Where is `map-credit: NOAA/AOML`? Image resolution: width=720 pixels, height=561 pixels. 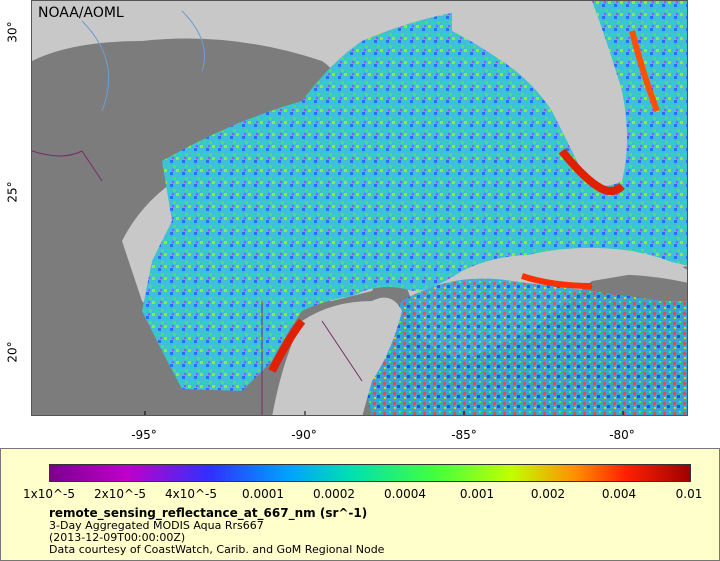
map-credit: NOAA/AOML is located at coordinates (81, 13).